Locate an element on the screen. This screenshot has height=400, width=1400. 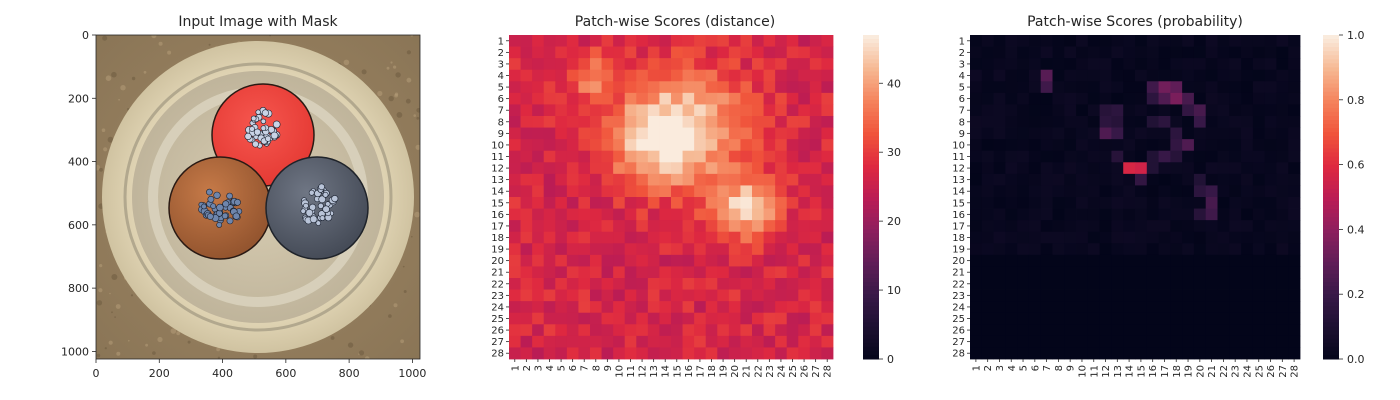
wire-strand is located at coordinates (258, 112).